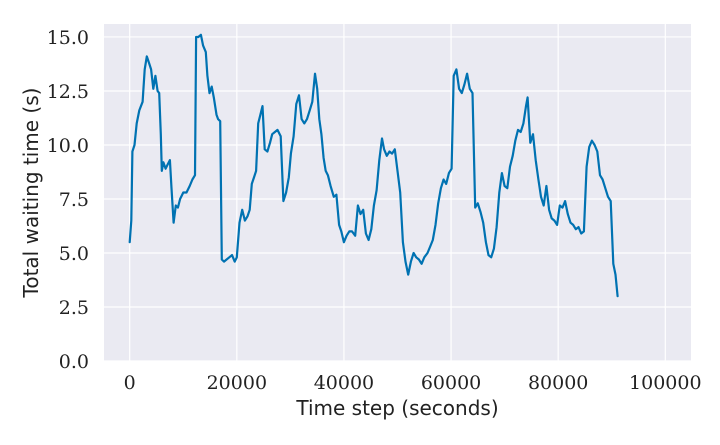 The height and width of the screenshot is (445, 720). I want to click on x-tick-label: 0, so click(130, 383).